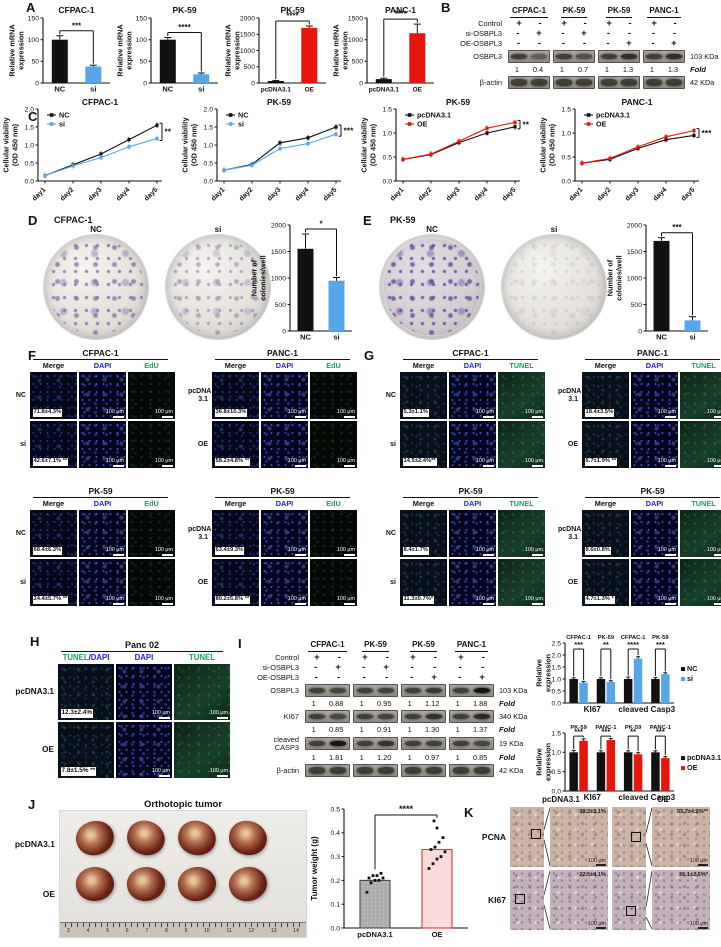 This screenshot has height=947, width=721. I want to click on blot-fold-values: 1 1.30, so click(423, 729).